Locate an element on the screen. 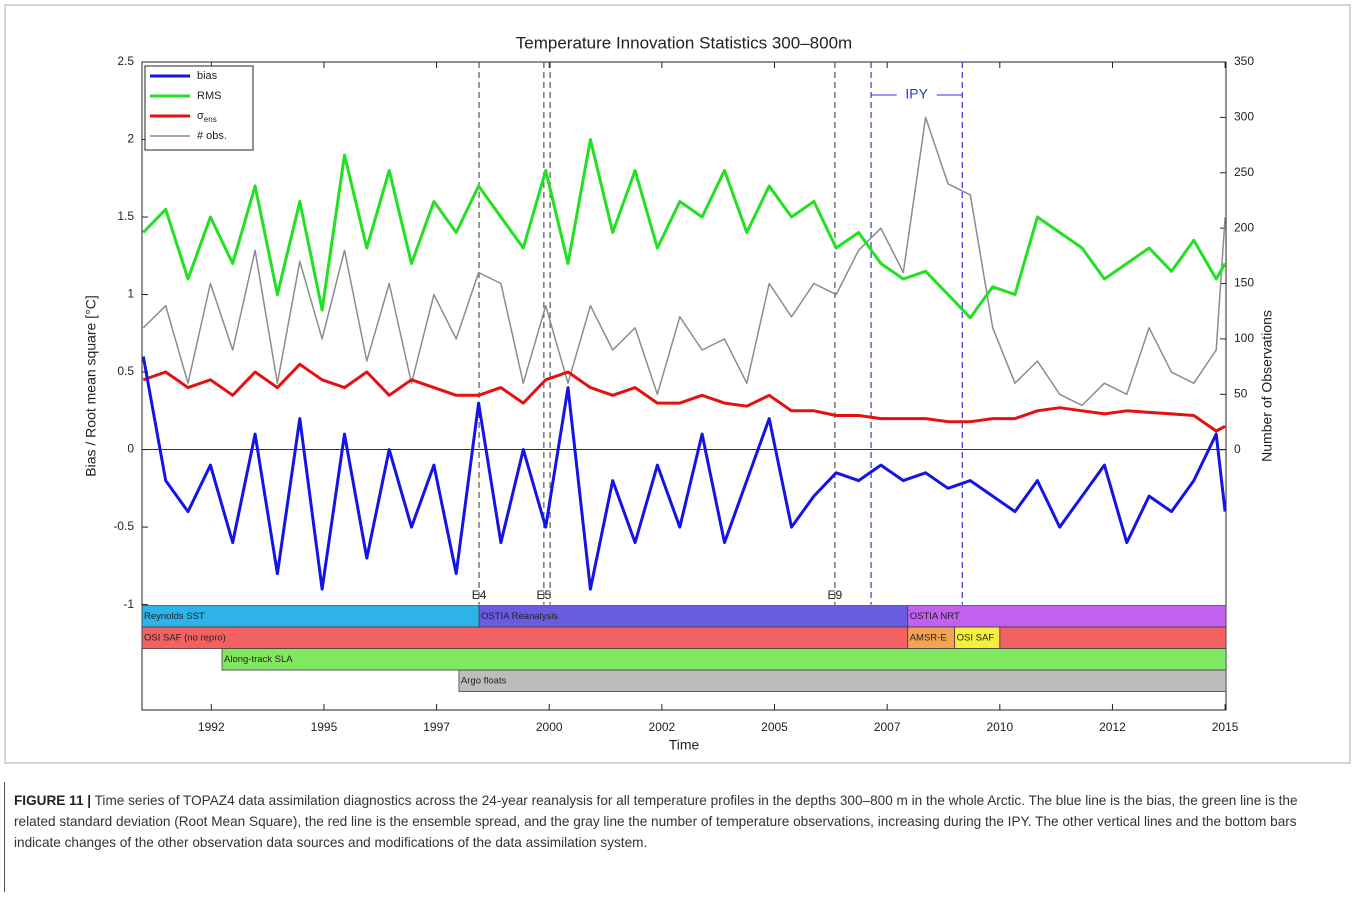 The image size is (1355, 897). source-label: AMSR-E is located at coordinates (928, 637).